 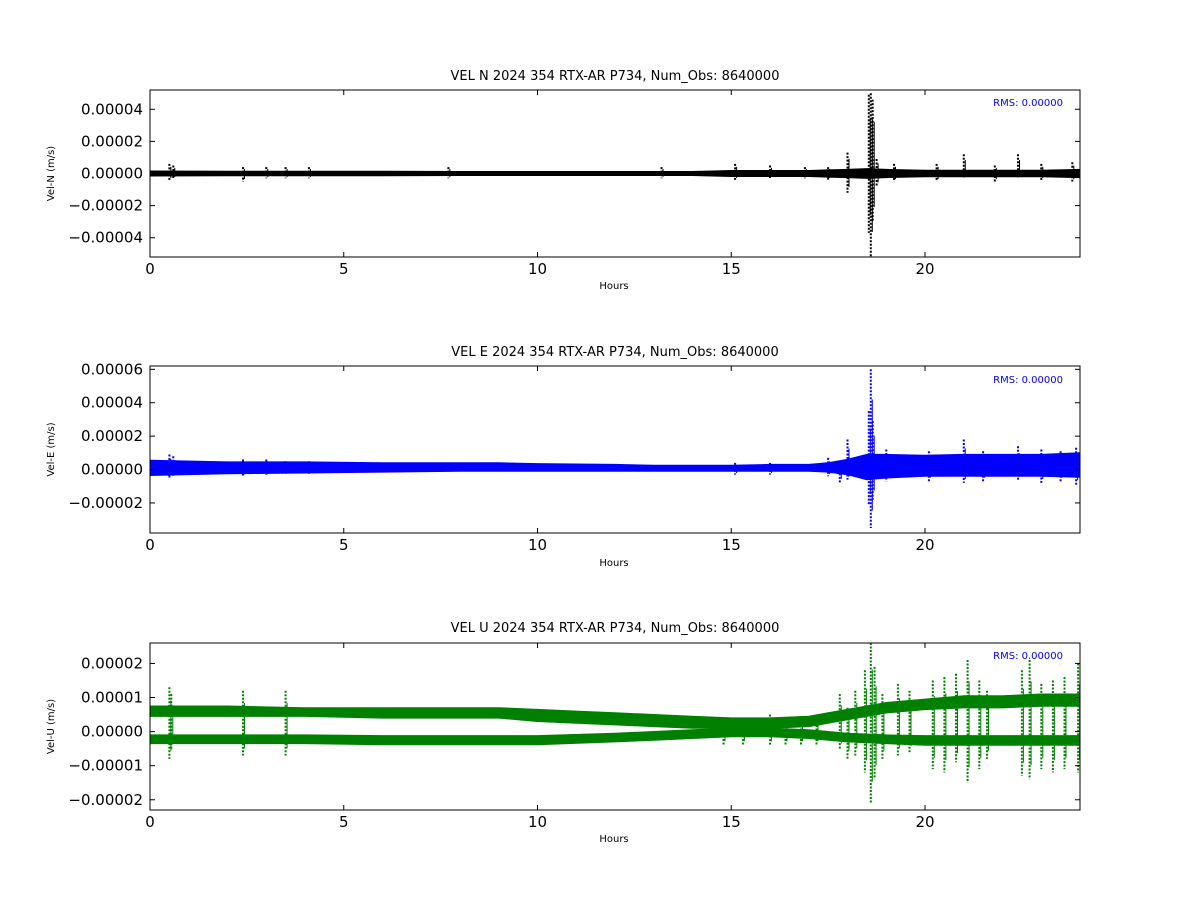 What do you see at coordinates (105, 238) in the screenshot?
I see `y-tick-label: −0.00004` at bounding box center [105, 238].